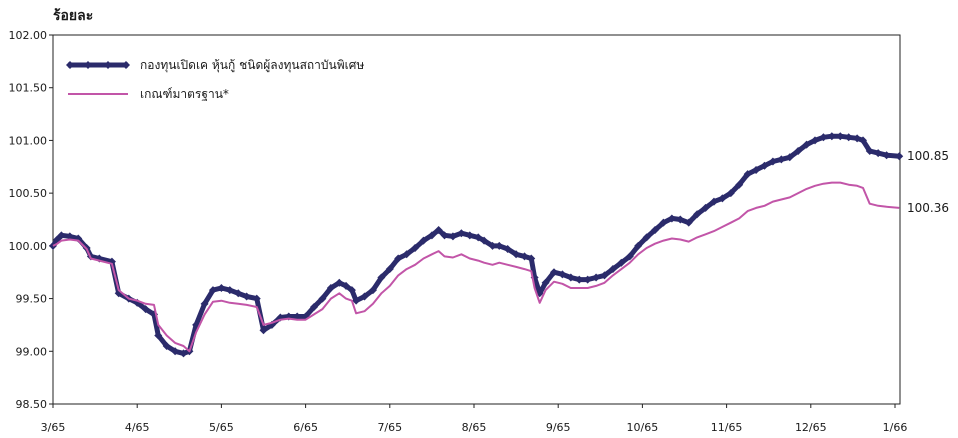  I want to click on x-tick-label: 5/65, so click(221, 427).